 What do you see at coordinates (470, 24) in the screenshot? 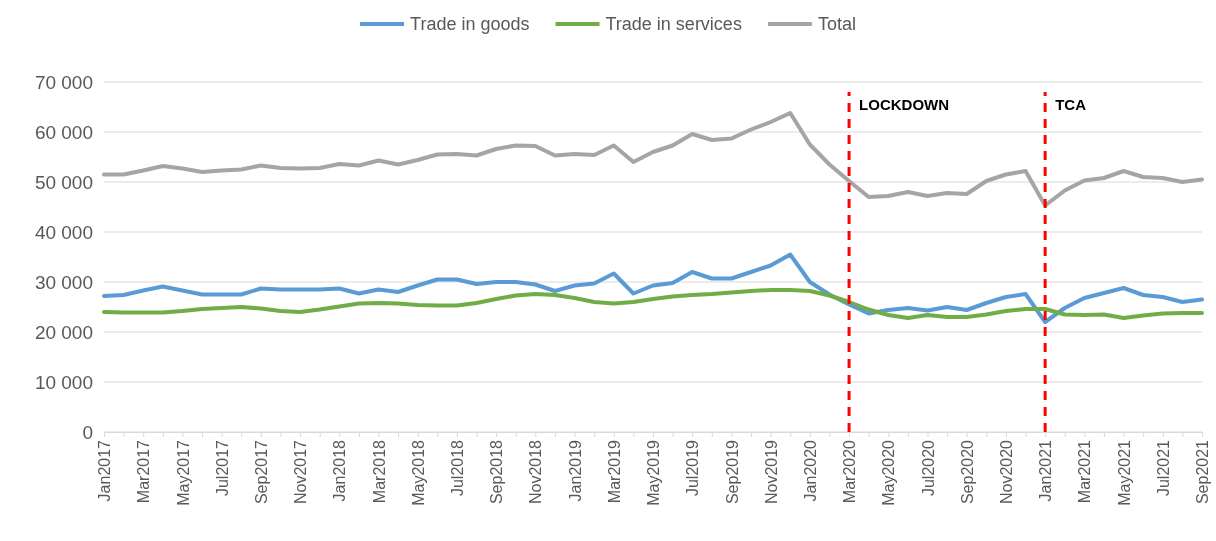
I see `legend-label: Trade in goods` at bounding box center [470, 24].